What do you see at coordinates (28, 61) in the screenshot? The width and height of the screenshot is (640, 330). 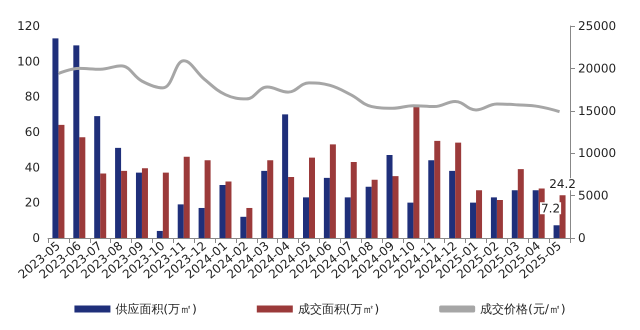 I see `y-tick-label: 100` at bounding box center [28, 61].